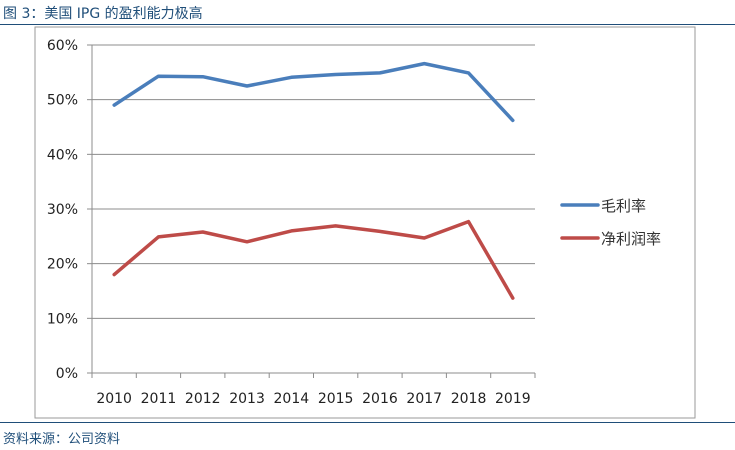 The height and width of the screenshot is (450, 735). What do you see at coordinates (159, 399) in the screenshot?
I see `x-tick-label: 2011` at bounding box center [159, 399].